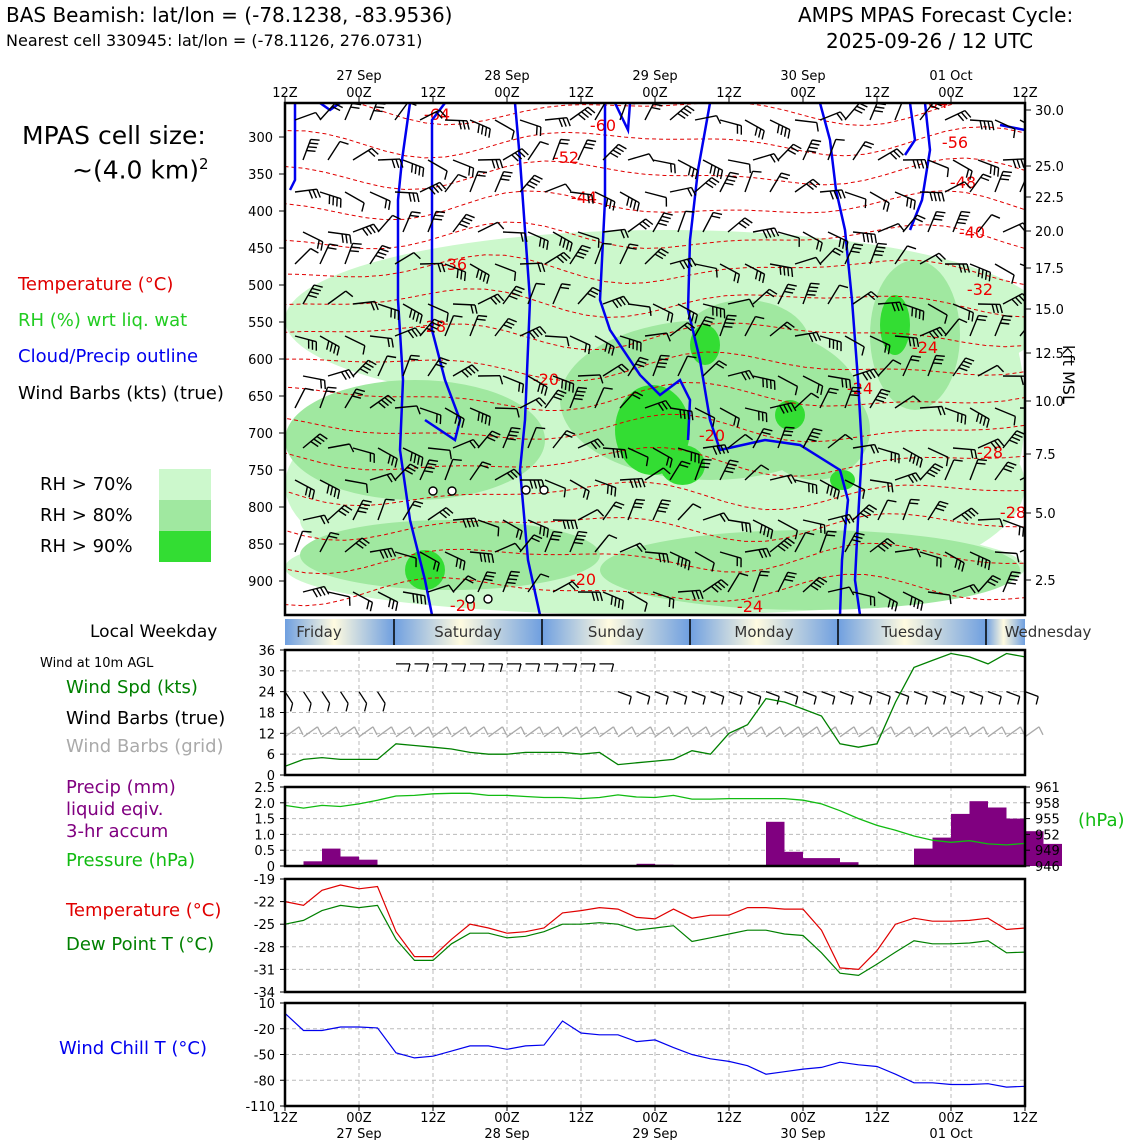 This screenshot has width=1140, height=1140. What do you see at coordinates (433, 1118) in the screenshot?
I see `bottom-hour-label: 12Z` at bounding box center [433, 1118].